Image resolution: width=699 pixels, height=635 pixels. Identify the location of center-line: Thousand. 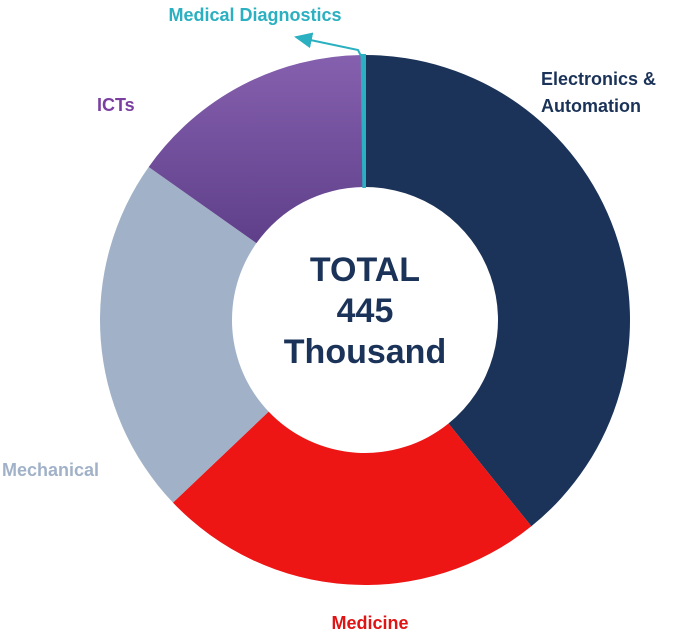
(365, 352).